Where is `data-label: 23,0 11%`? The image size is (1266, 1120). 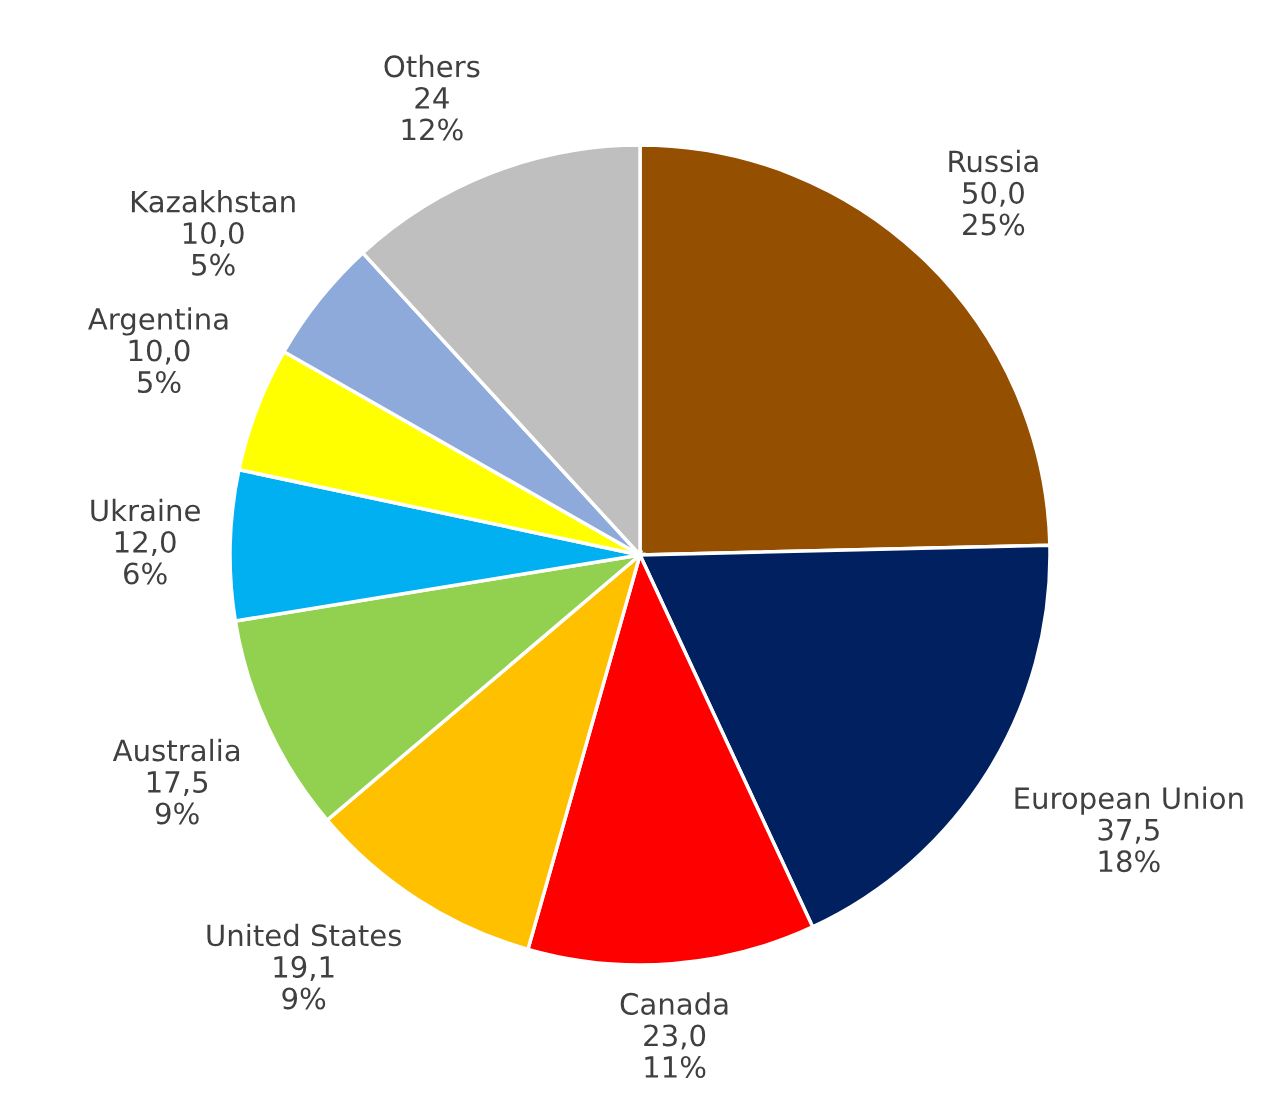 data-label: 23,0 11% is located at coordinates (675, 1051).